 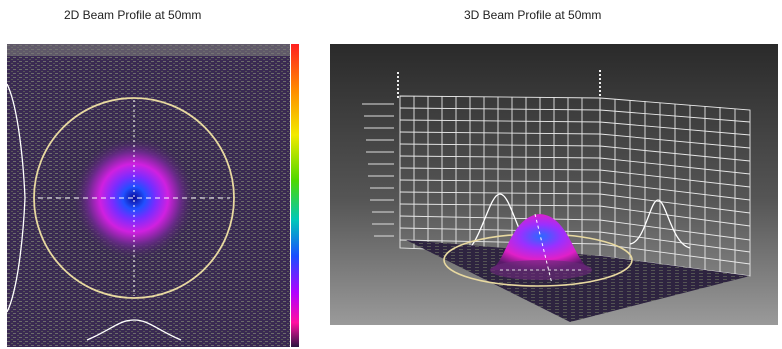 I want to click on aperture-ring, so click(x=134, y=198).